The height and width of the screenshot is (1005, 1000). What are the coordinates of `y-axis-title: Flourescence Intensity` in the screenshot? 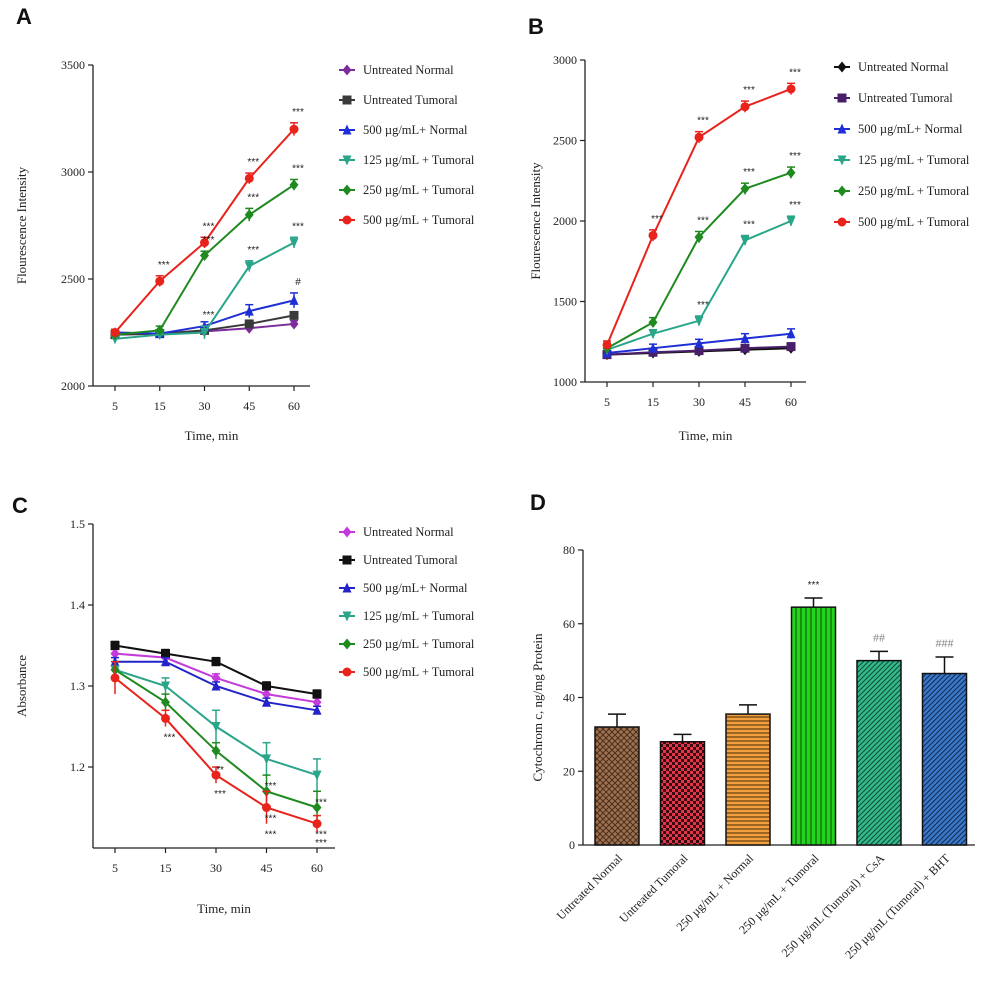 It's located at (535, 221).